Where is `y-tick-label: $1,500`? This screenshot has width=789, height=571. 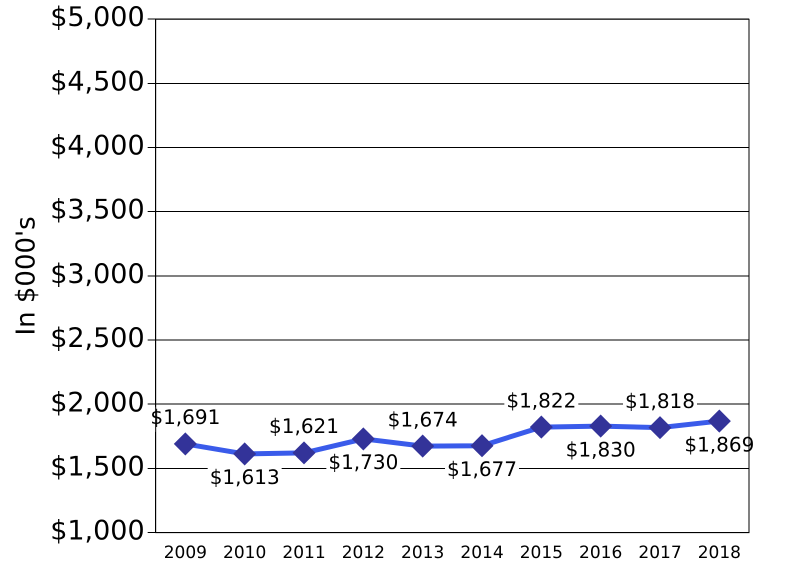
y-tick-label: $1,500 is located at coordinates (97, 466).